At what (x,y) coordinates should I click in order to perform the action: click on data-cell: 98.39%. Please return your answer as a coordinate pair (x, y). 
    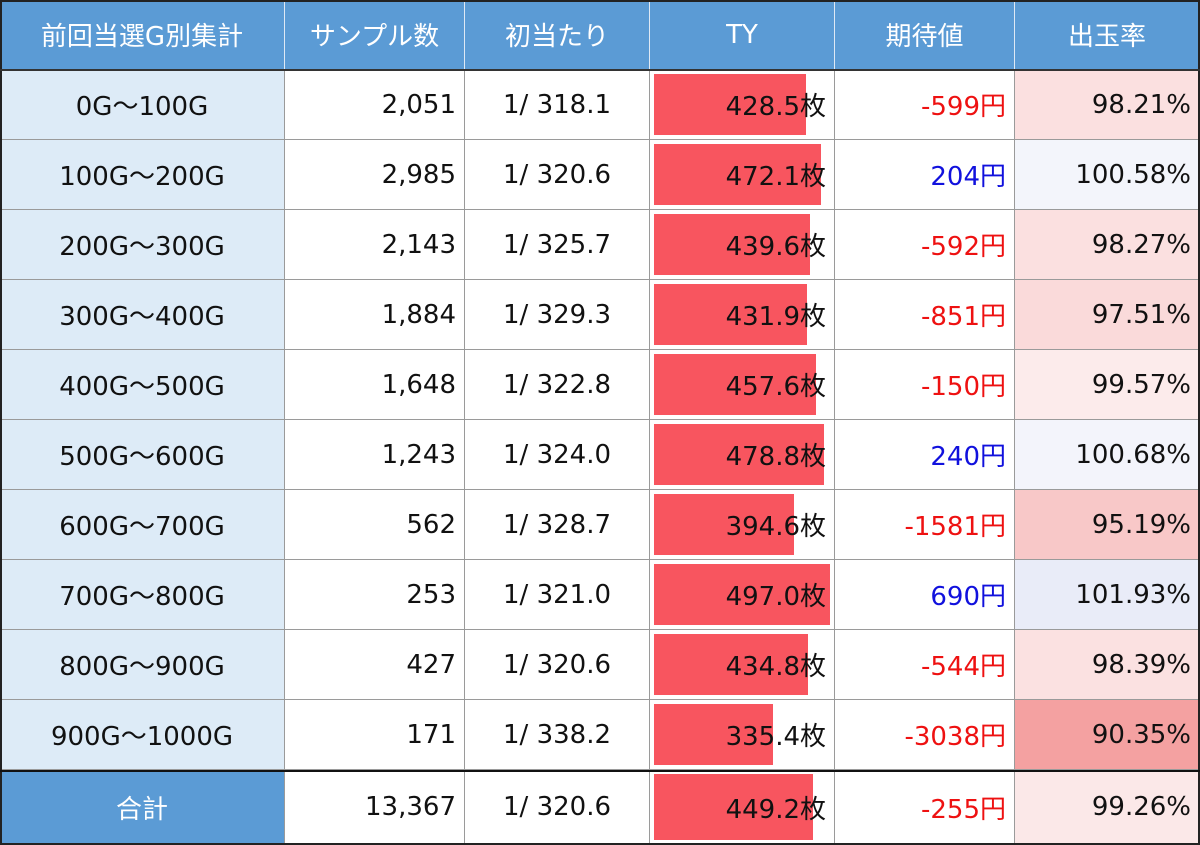
    Looking at the image, I should click on (1107, 665).